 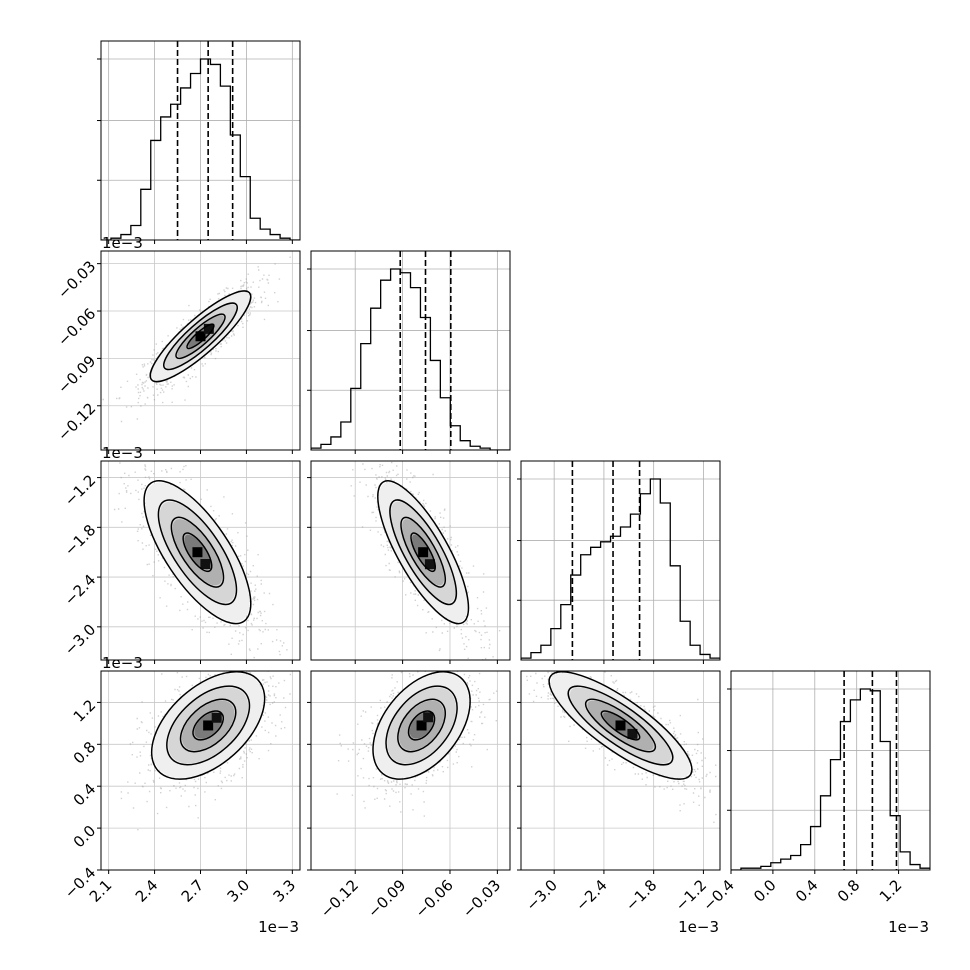 I want to click on x-tick-label: −0.03, so click(x=481, y=898).